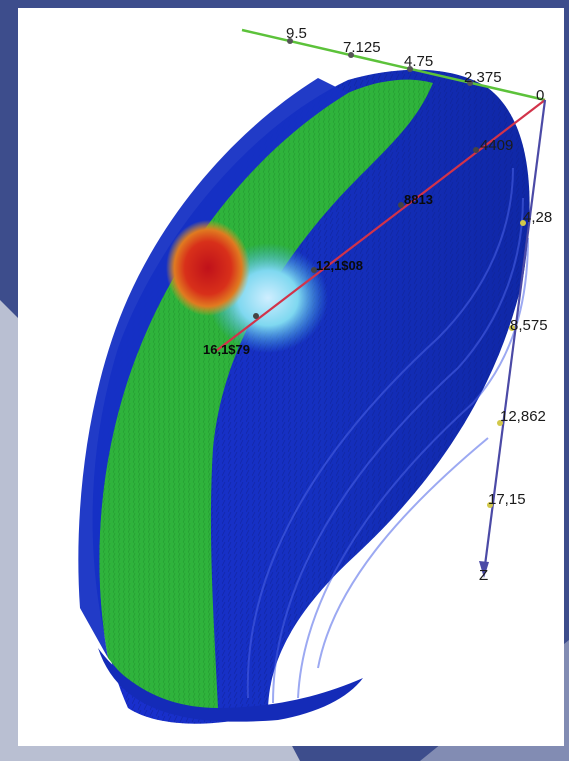 Image resolution: width=569 pixels, height=761 pixels. Describe the element at coordinates (366, 233) in the screenshot. I see `y-axis-ticks` at that location.